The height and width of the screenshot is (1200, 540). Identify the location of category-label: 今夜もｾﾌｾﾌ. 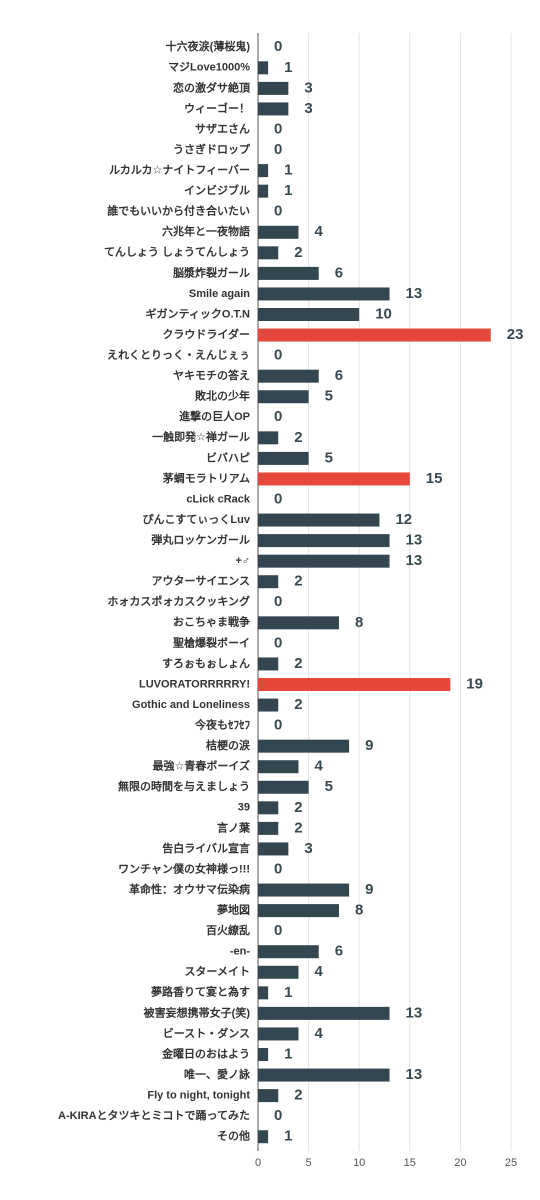
(222, 725).